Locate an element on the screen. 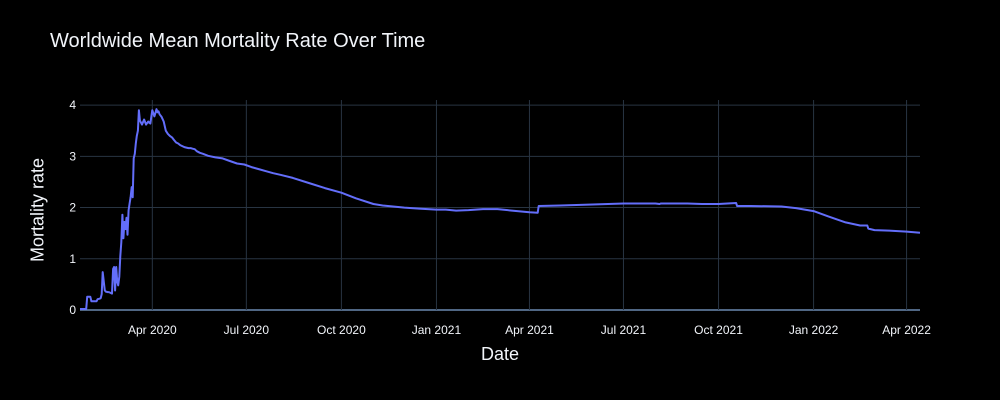  x-tick-label: Jan 2021 is located at coordinates (437, 330).